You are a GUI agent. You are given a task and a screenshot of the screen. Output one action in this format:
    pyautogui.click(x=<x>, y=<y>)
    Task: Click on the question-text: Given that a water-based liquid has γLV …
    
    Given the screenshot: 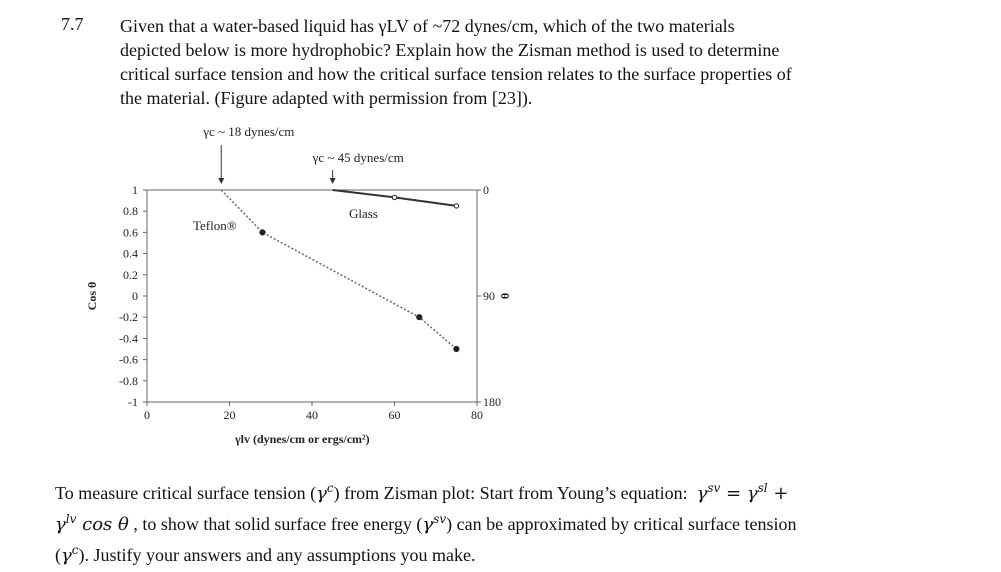 What is the action you would take?
    pyautogui.click(x=492, y=62)
    